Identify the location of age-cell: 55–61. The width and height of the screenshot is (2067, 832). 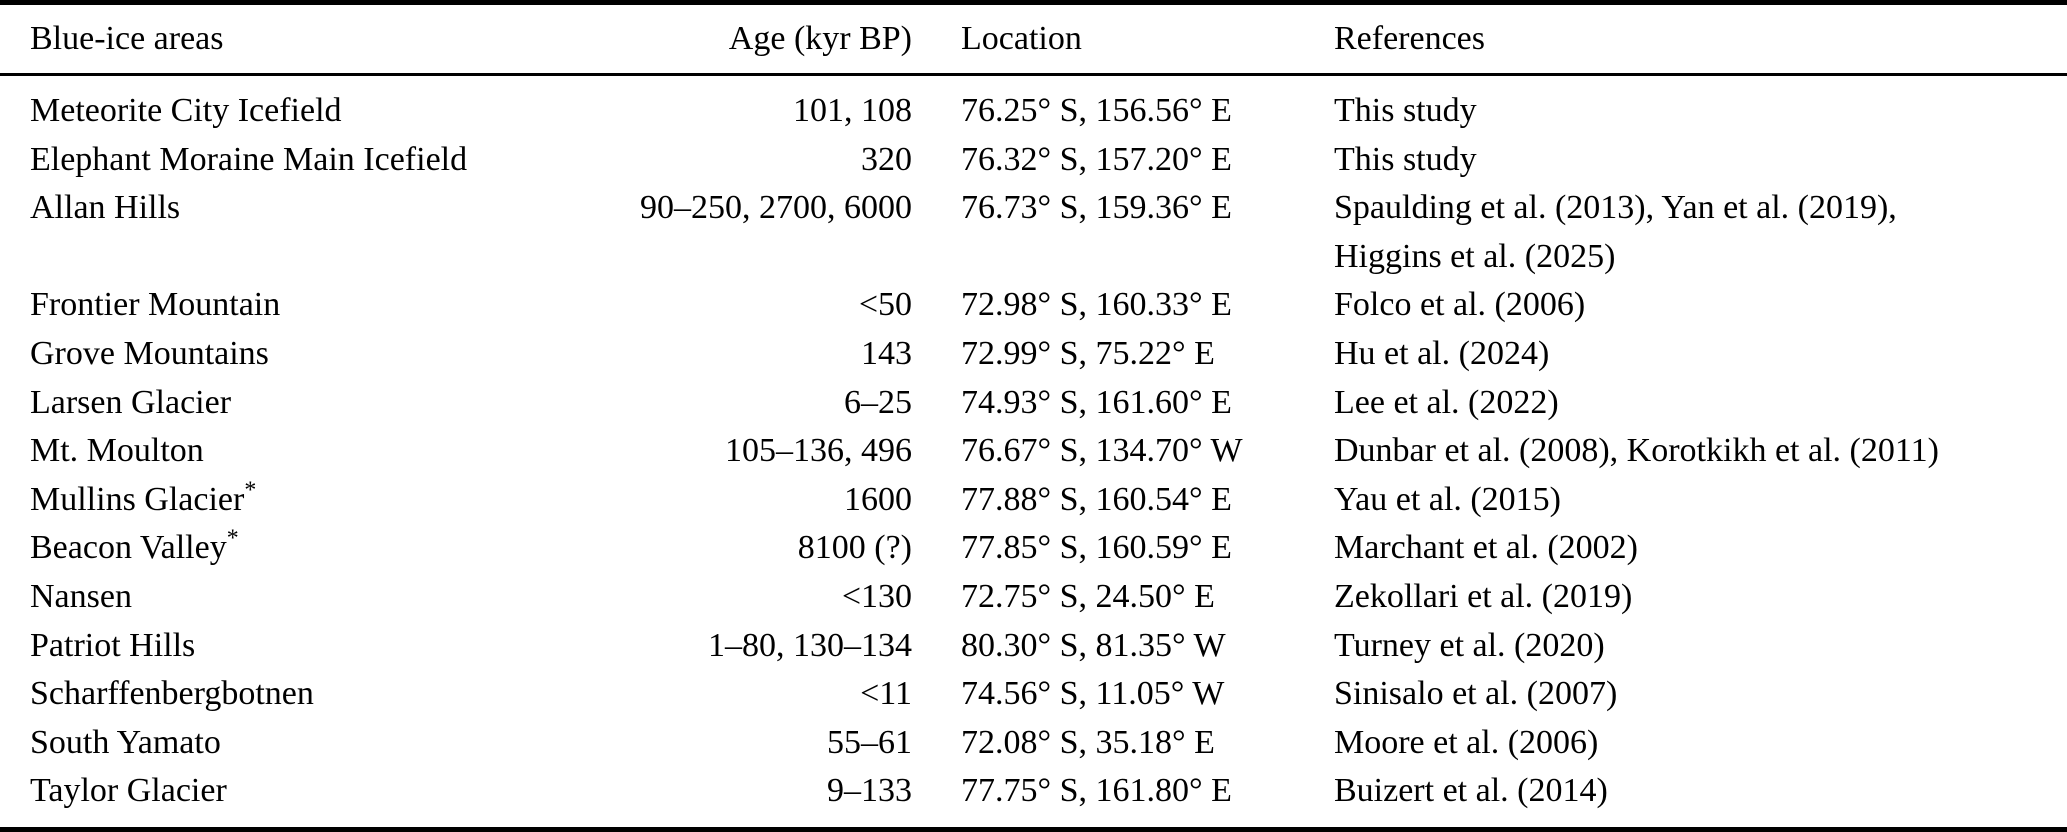
(743, 743).